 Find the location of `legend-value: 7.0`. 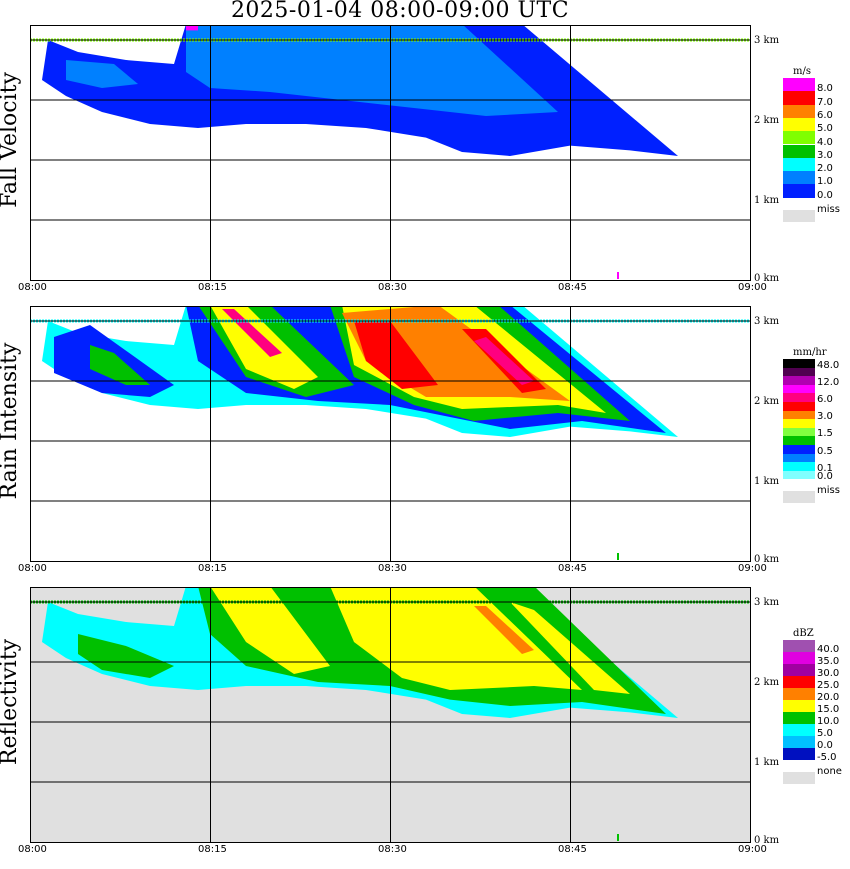

legend-value: 7.0 is located at coordinates (825, 102).